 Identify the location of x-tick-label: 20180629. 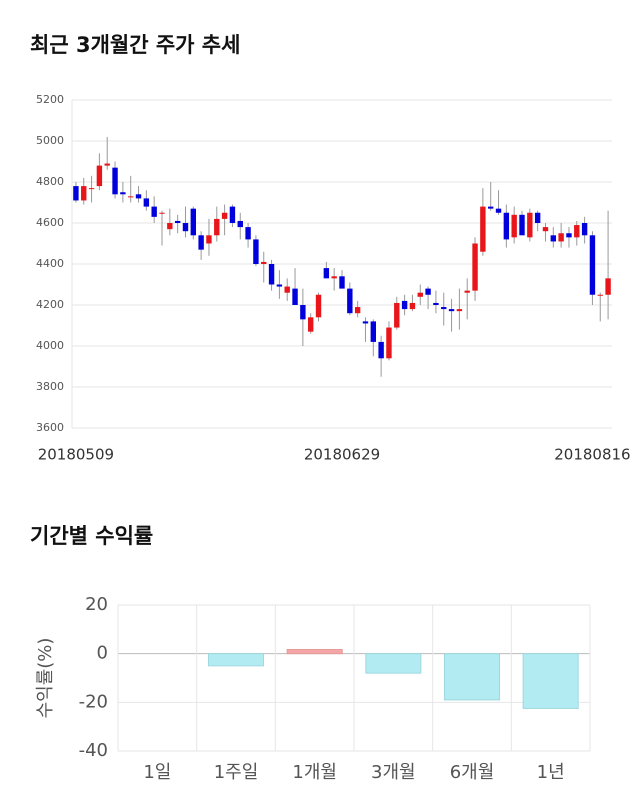
(342, 455).